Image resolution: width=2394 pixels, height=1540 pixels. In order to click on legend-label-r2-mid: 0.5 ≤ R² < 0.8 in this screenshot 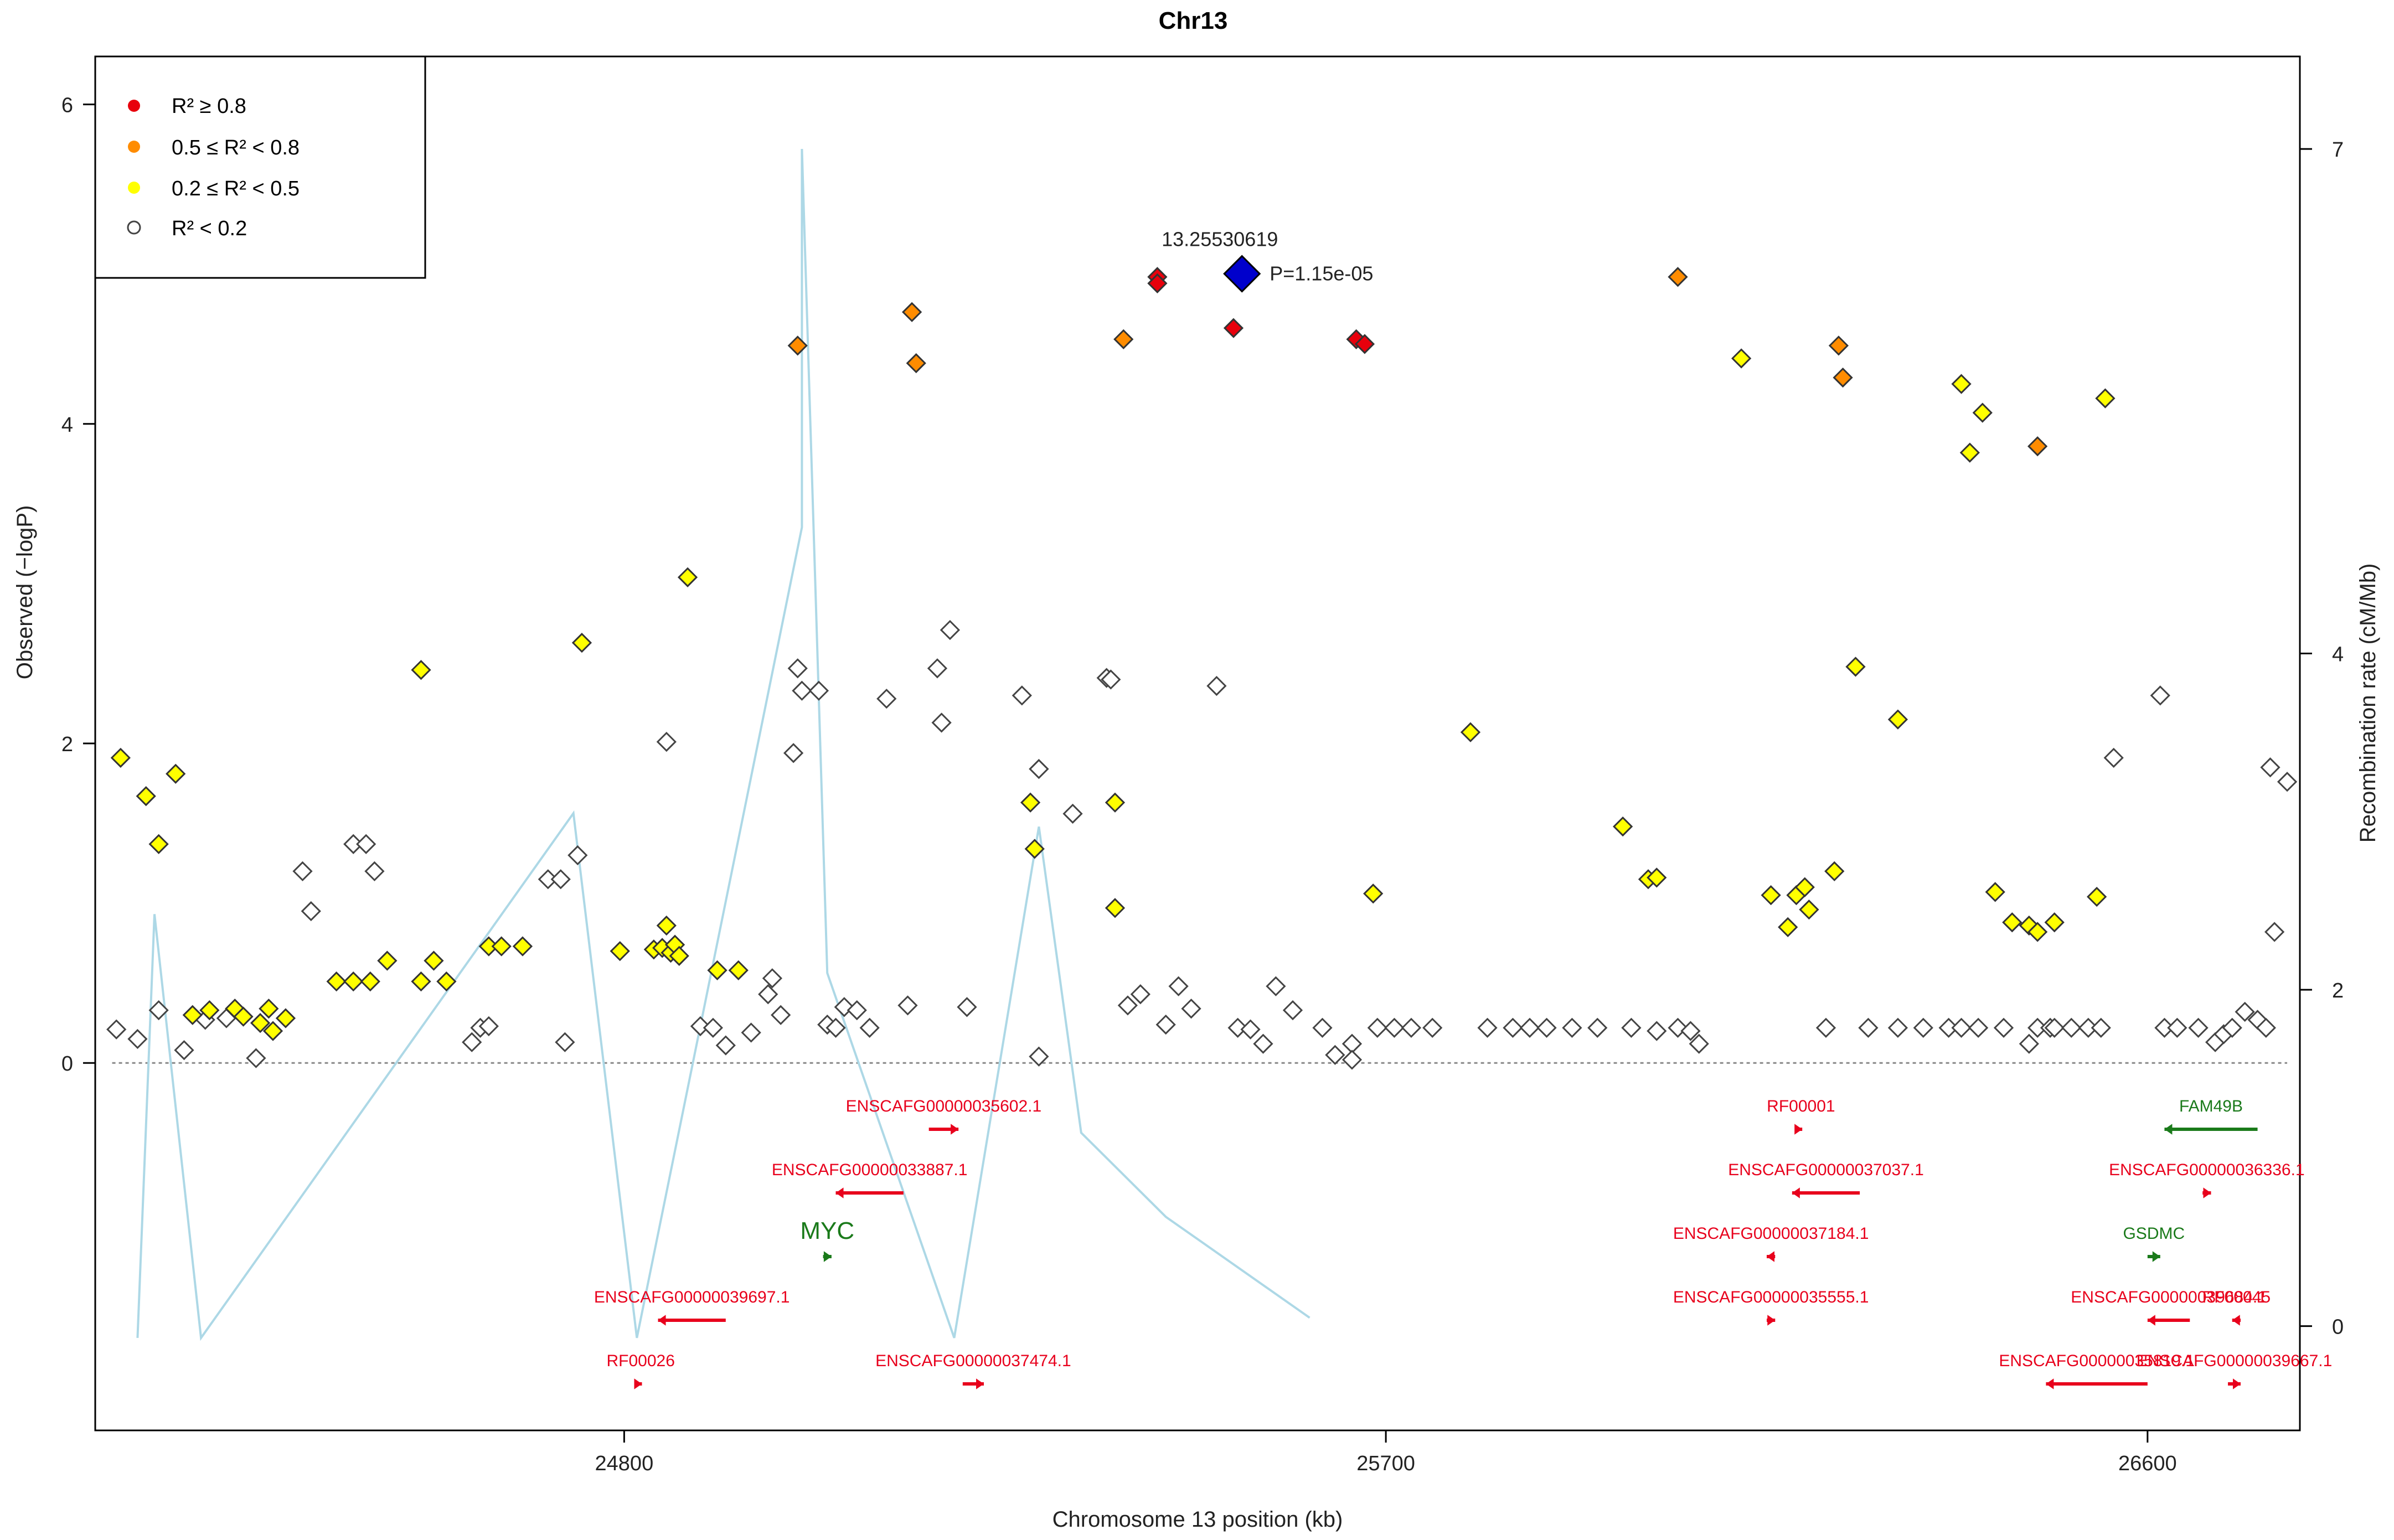, I will do `click(236, 148)`.